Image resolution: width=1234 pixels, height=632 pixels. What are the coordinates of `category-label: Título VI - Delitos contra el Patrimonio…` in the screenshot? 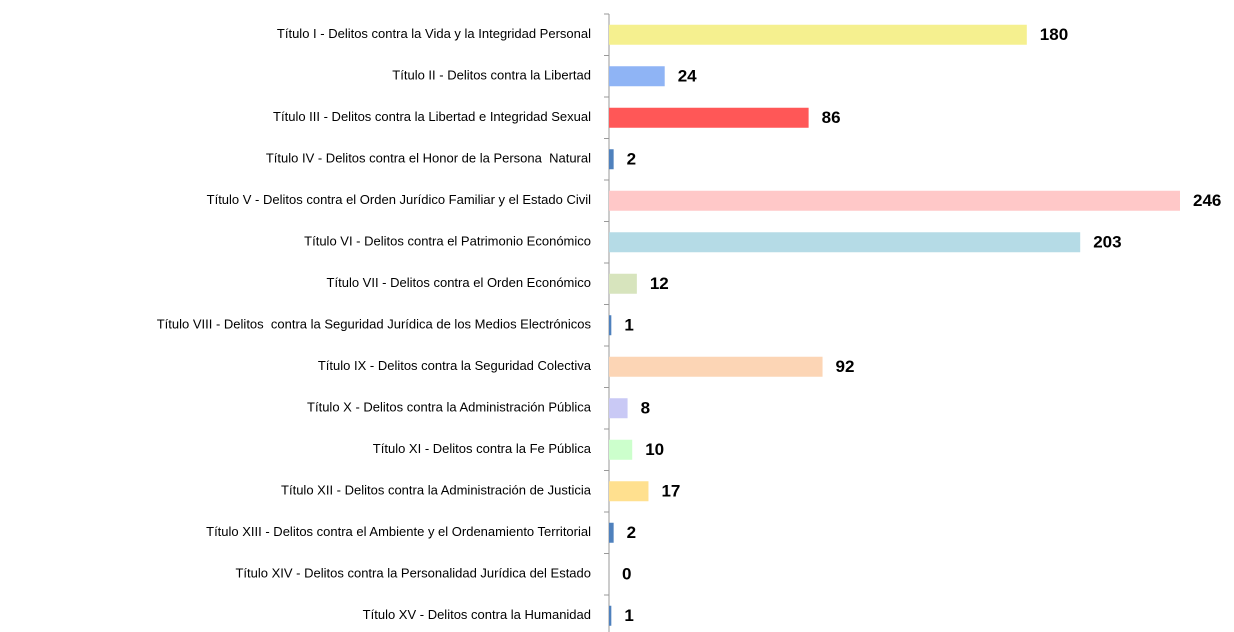 It's located at (447, 241).